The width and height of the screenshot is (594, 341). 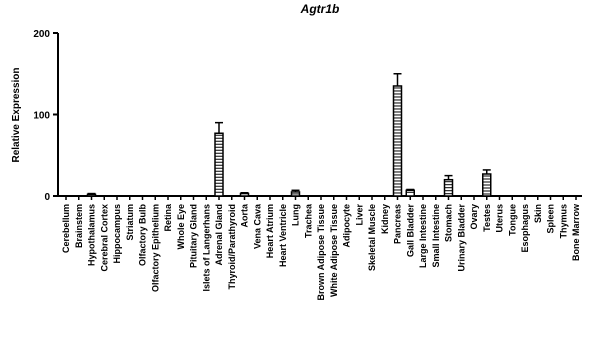 What do you see at coordinates (474, 217) in the screenshot?
I see `x-tick-label: Ovary` at bounding box center [474, 217].